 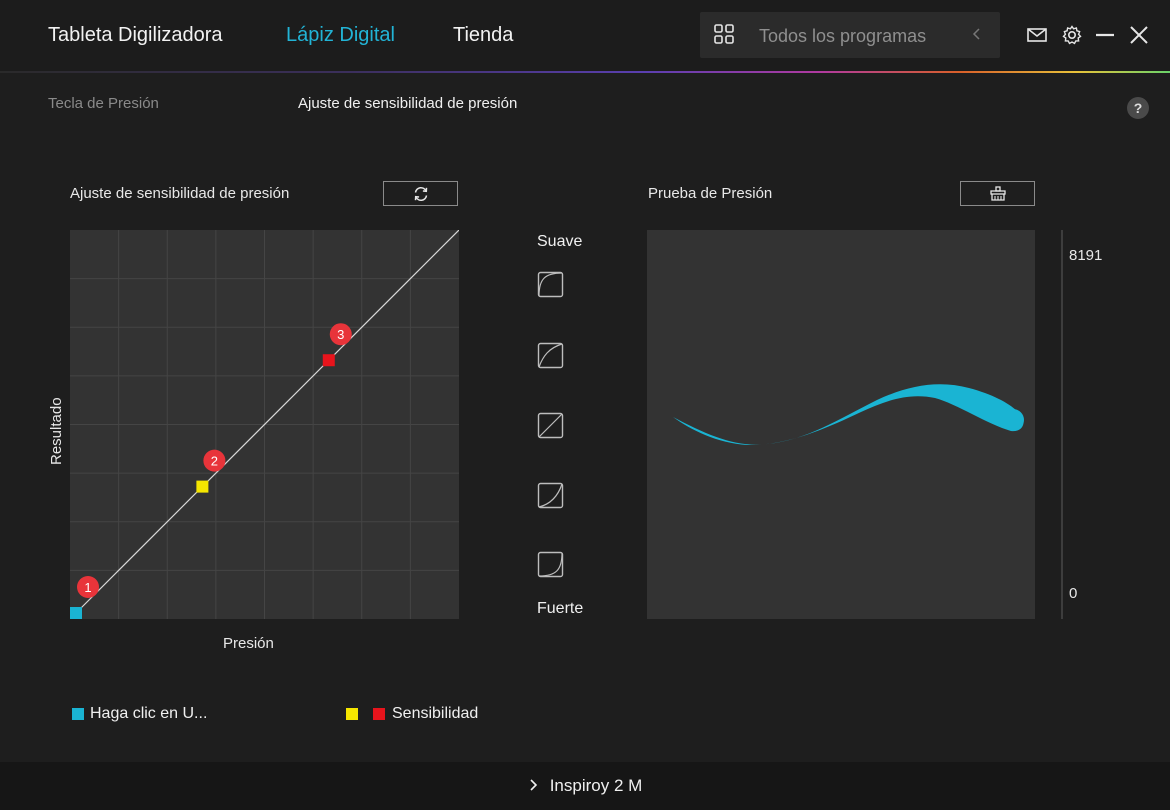 What do you see at coordinates (977, 34) in the screenshot?
I see `chevron-left-icon` at bounding box center [977, 34].